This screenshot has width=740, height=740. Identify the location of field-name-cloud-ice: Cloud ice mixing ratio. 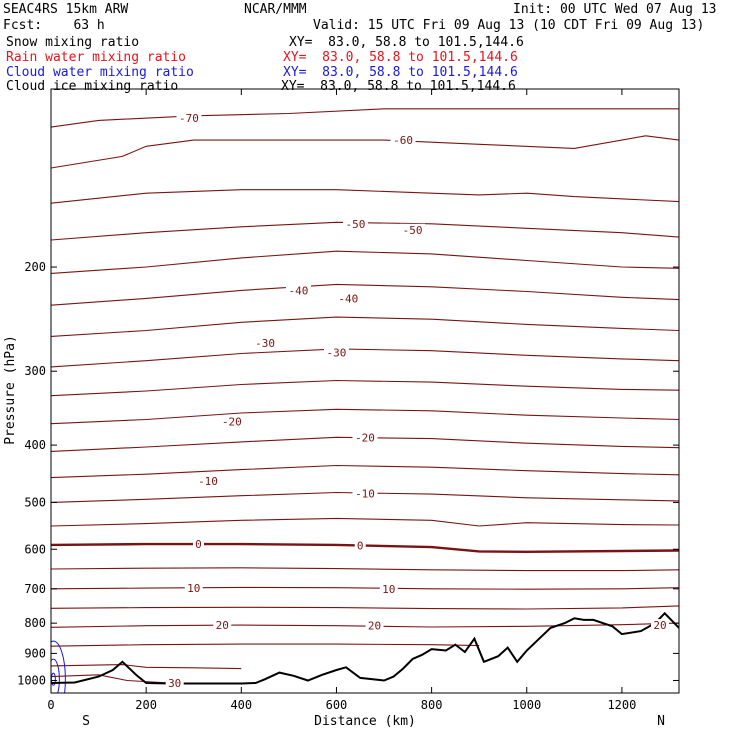
(92, 86).